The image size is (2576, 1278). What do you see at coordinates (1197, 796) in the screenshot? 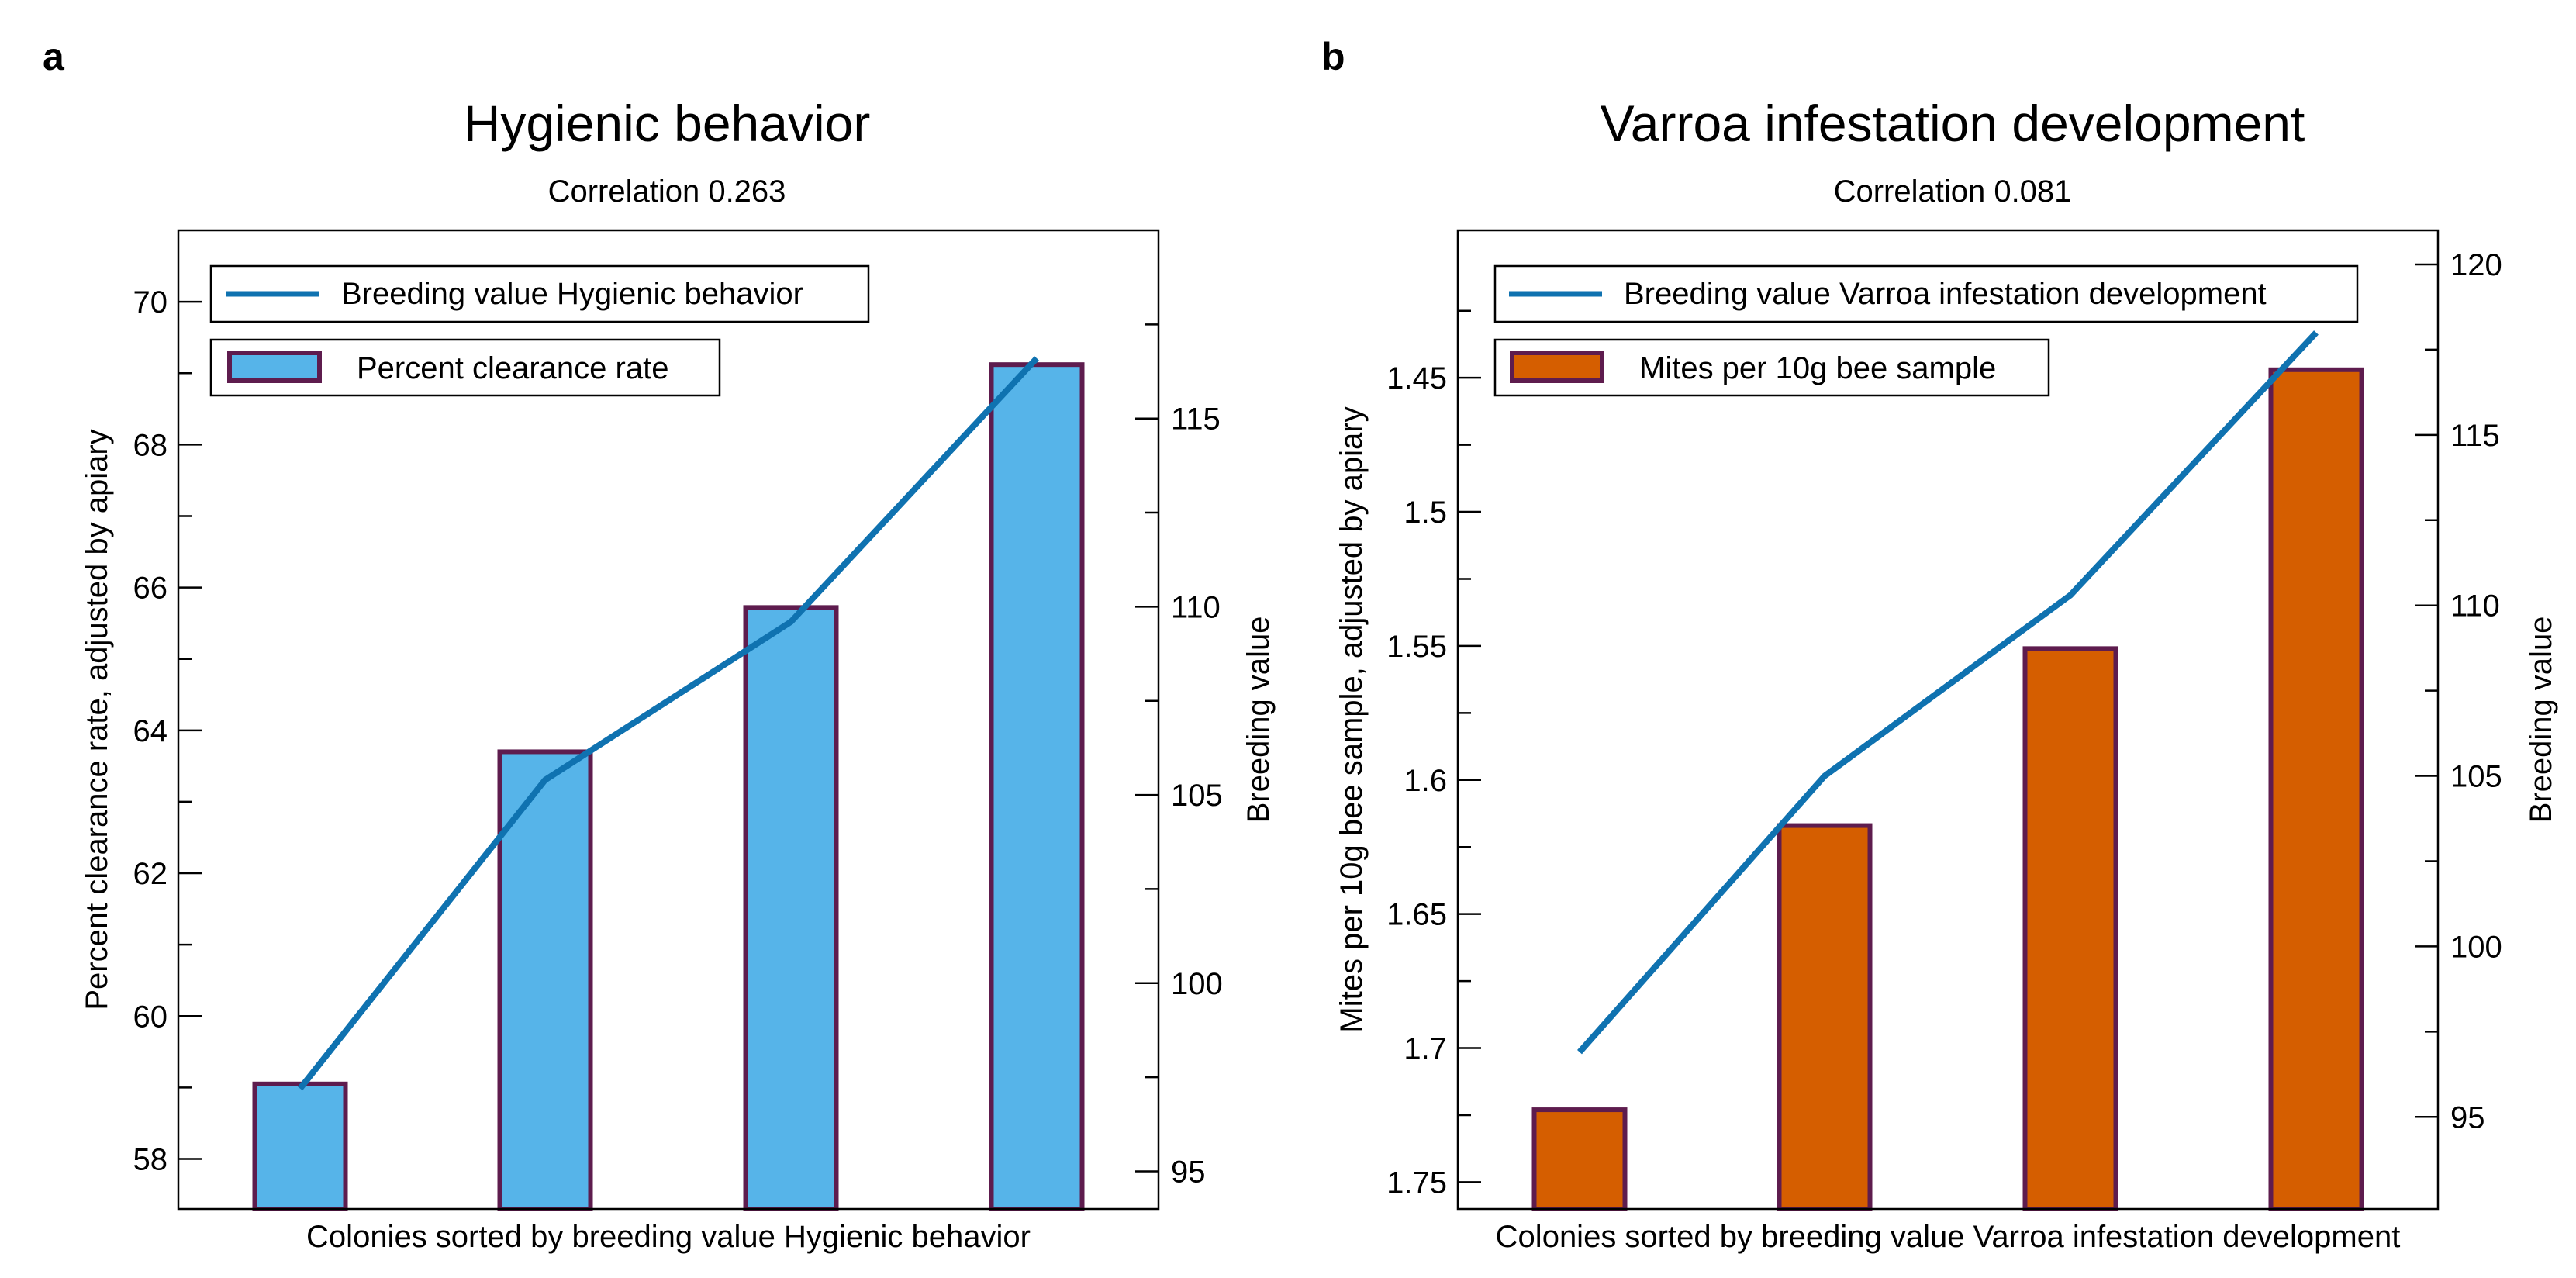
I see `panel-a-y2tick-label: 105` at bounding box center [1197, 796].